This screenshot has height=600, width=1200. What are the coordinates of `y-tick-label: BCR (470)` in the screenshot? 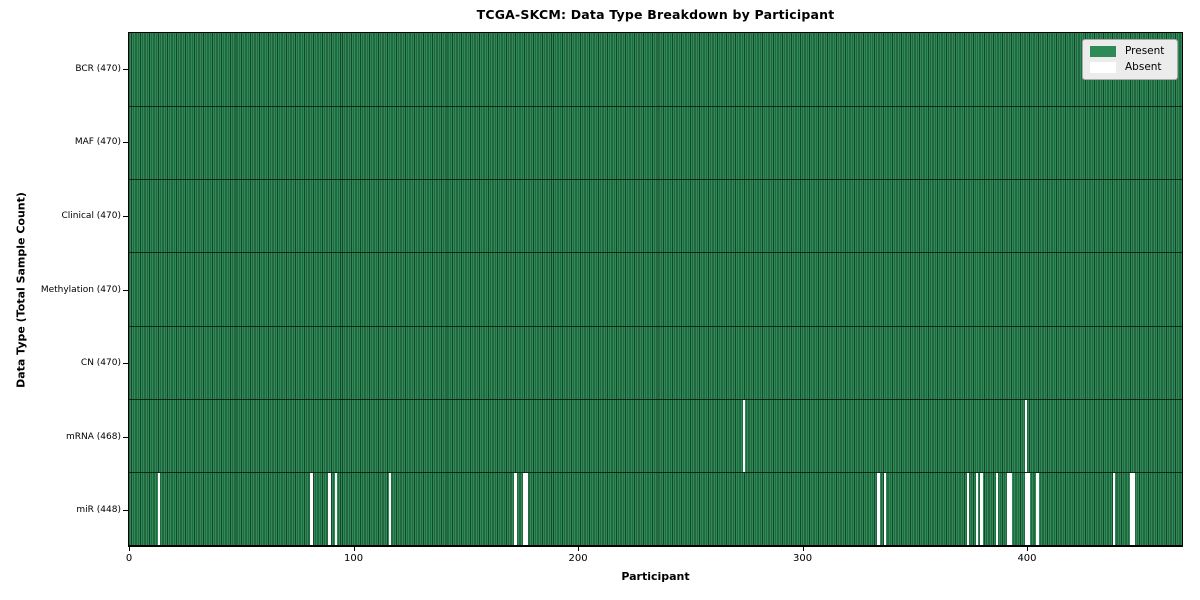 It's located at (98, 68).